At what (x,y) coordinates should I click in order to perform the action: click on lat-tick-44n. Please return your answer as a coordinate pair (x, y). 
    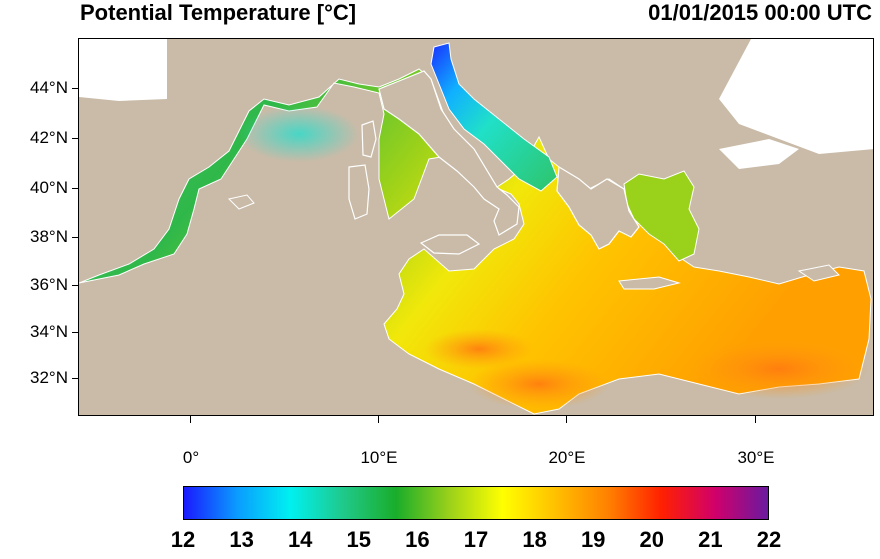
    Looking at the image, I should click on (75, 88).